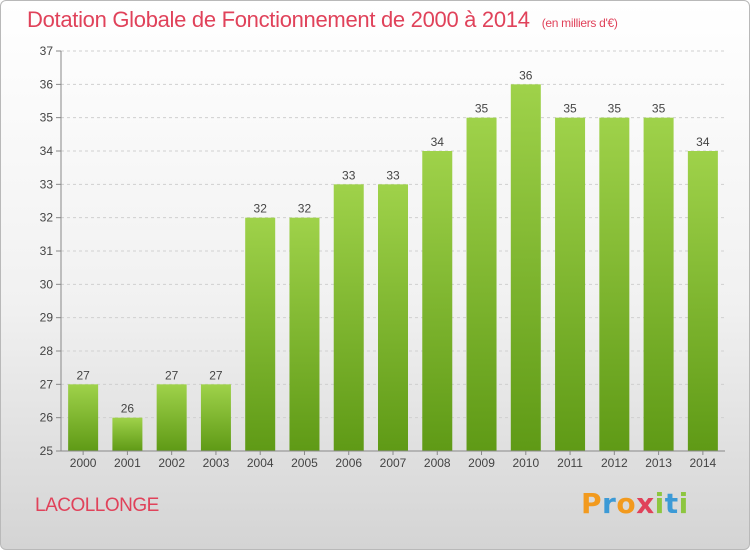  I want to click on x-tick-label: 2000, so click(83, 463).